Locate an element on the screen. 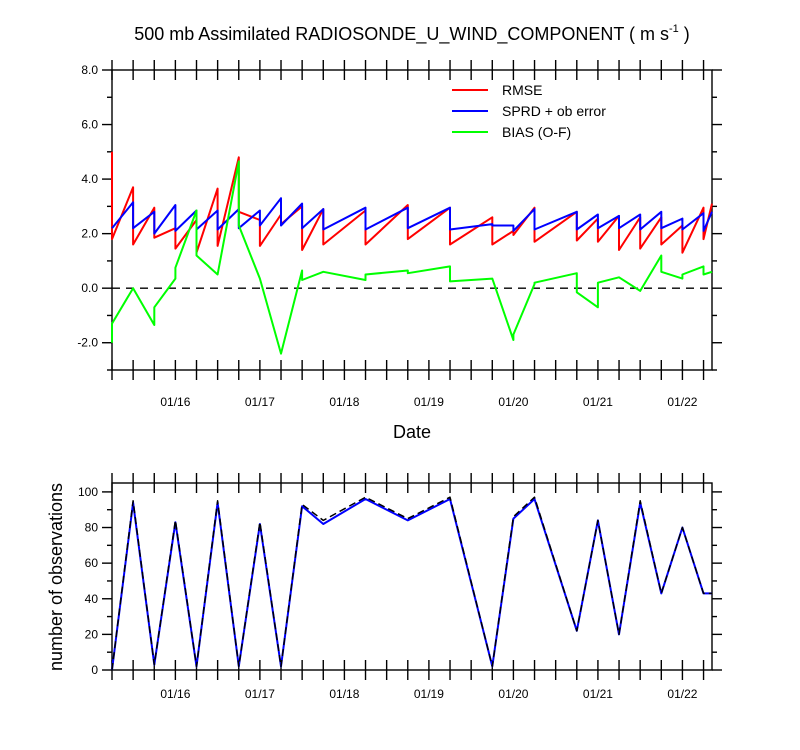 The image size is (800, 750). y-tick-label: 100 is located at coordinates (88, 492).